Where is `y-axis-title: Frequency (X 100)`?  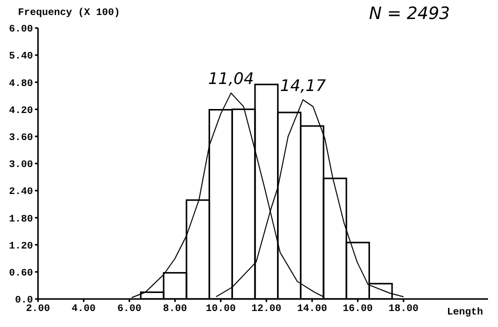 y-axis-title: Frequency (X 100) is located at coordinates (69, 13).